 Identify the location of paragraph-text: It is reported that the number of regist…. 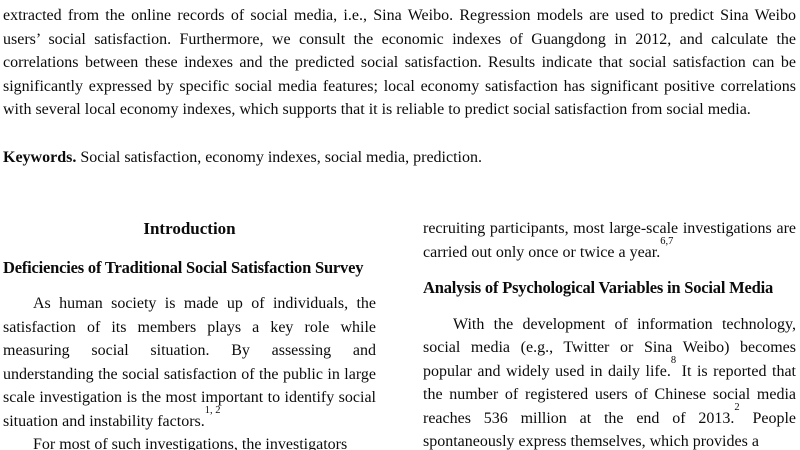
(609, 394).